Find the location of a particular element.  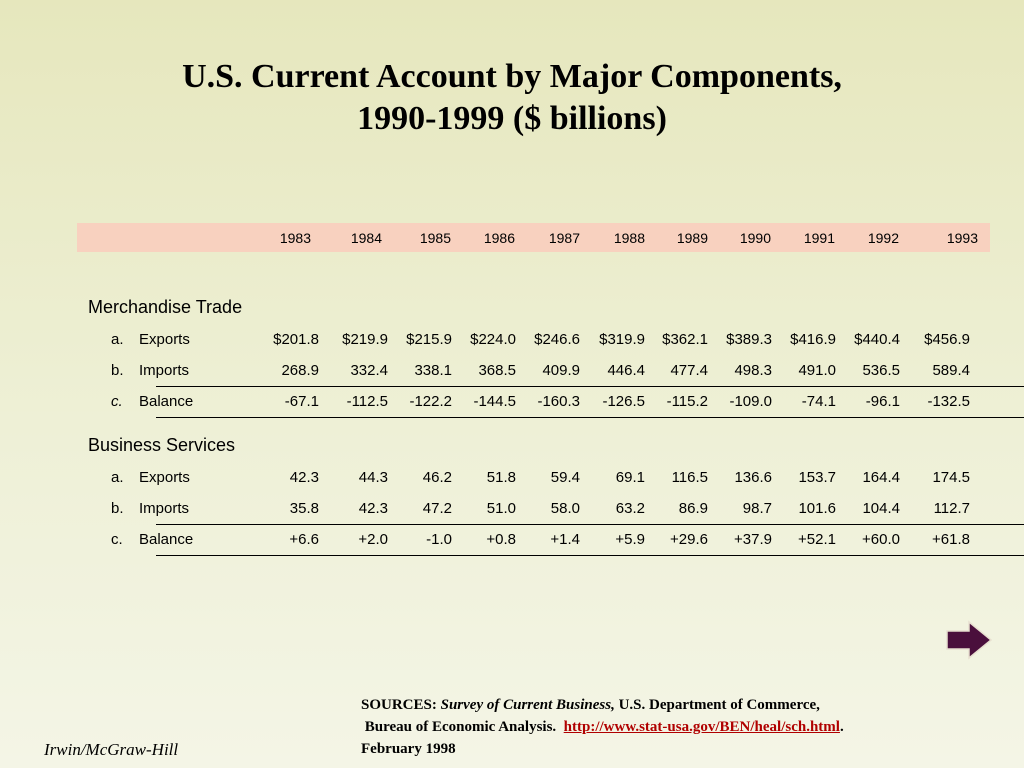

section-label: Business Services is located at coordinates (162, 445).